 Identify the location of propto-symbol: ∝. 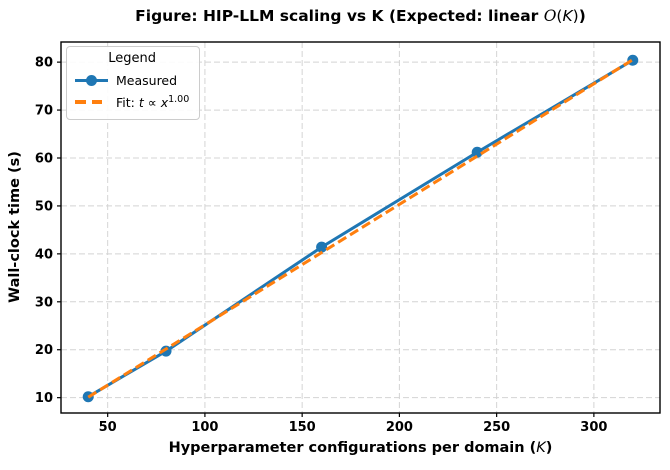
(152, 103).